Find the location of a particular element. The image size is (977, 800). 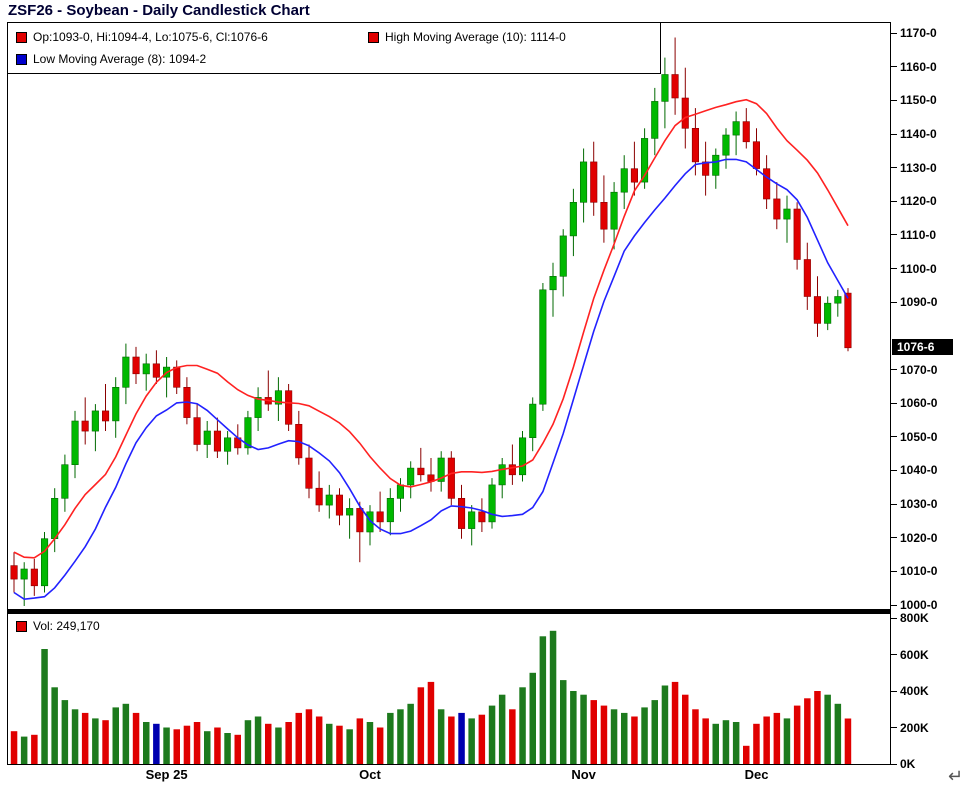

legend-low-ma-label: Low Moving Average (8): 1094-2 is located at coordinates (120, 59).